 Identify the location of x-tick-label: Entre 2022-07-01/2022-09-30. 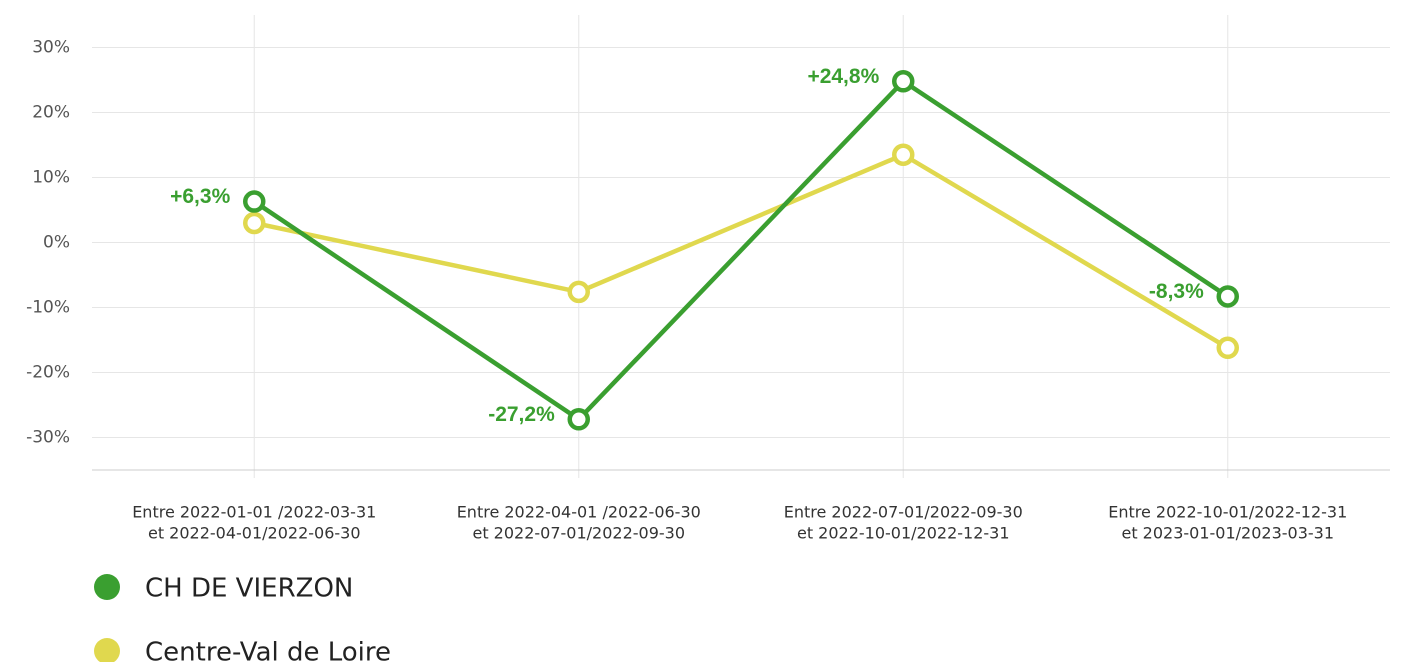
(903, 512).